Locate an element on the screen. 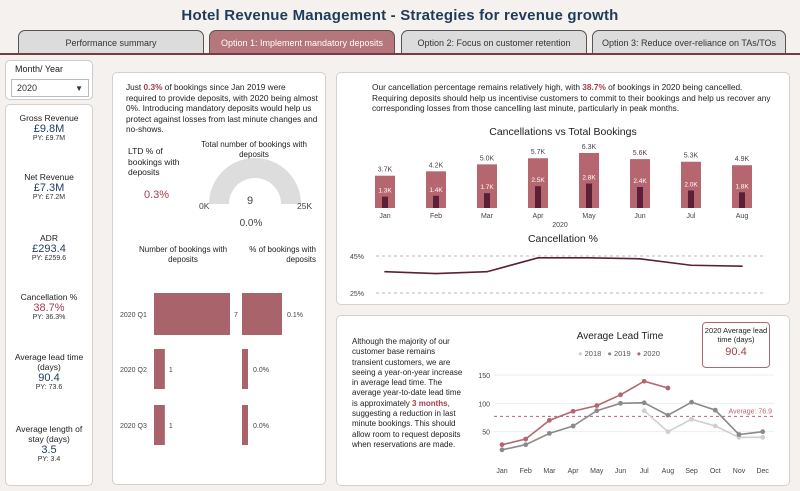 Image resolution: width=800 pixels, height=491 pixels. avg-lead-box-value: 90.4 is located at coordinates (736, 352).